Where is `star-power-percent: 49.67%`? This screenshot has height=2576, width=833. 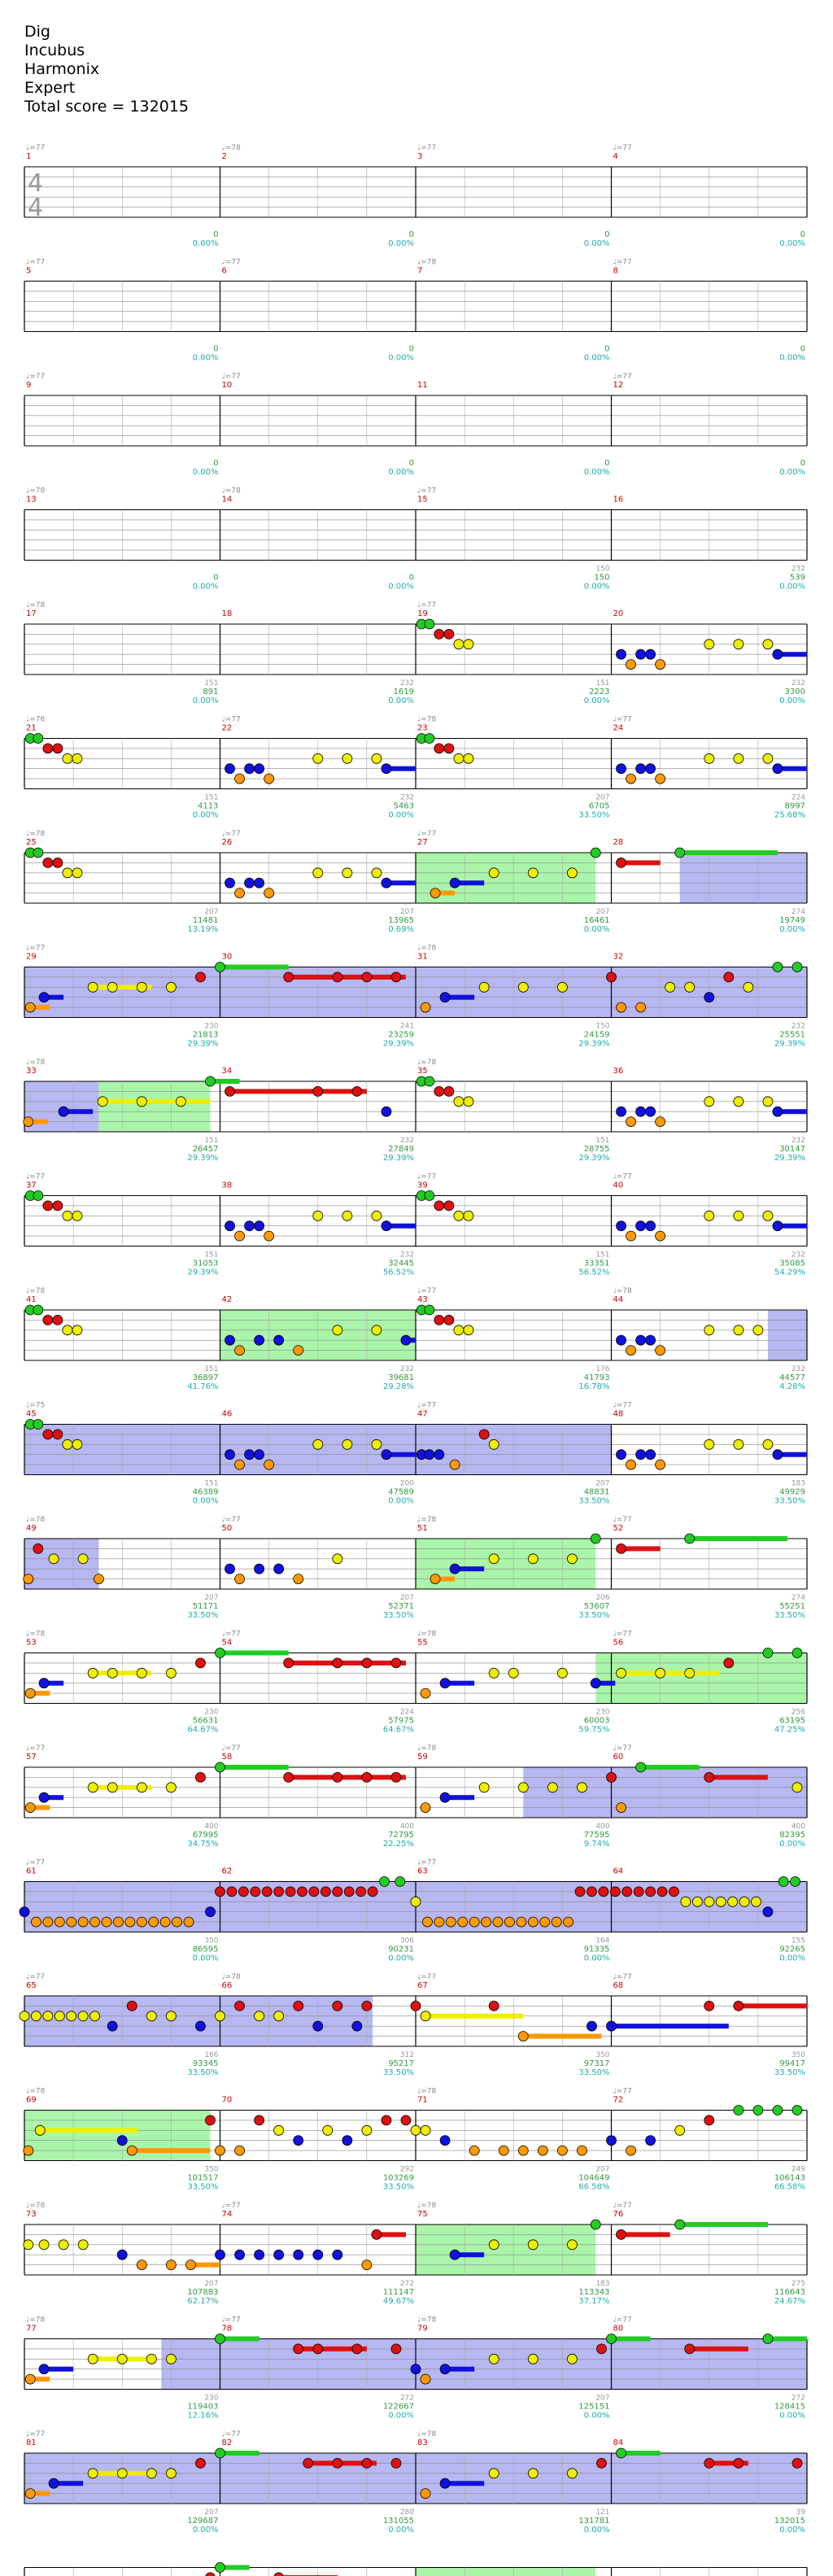
star-power-percent: 49.67% is located at coordinates (398, 2301).